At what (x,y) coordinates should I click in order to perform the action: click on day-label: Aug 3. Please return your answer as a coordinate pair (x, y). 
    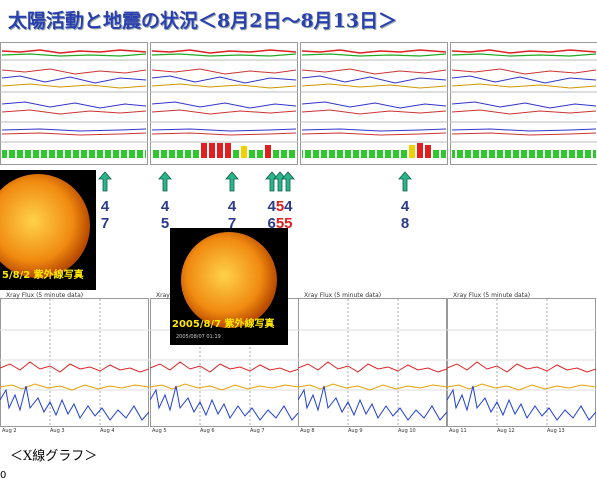
    Looking at the image, I should click on (57, 431).